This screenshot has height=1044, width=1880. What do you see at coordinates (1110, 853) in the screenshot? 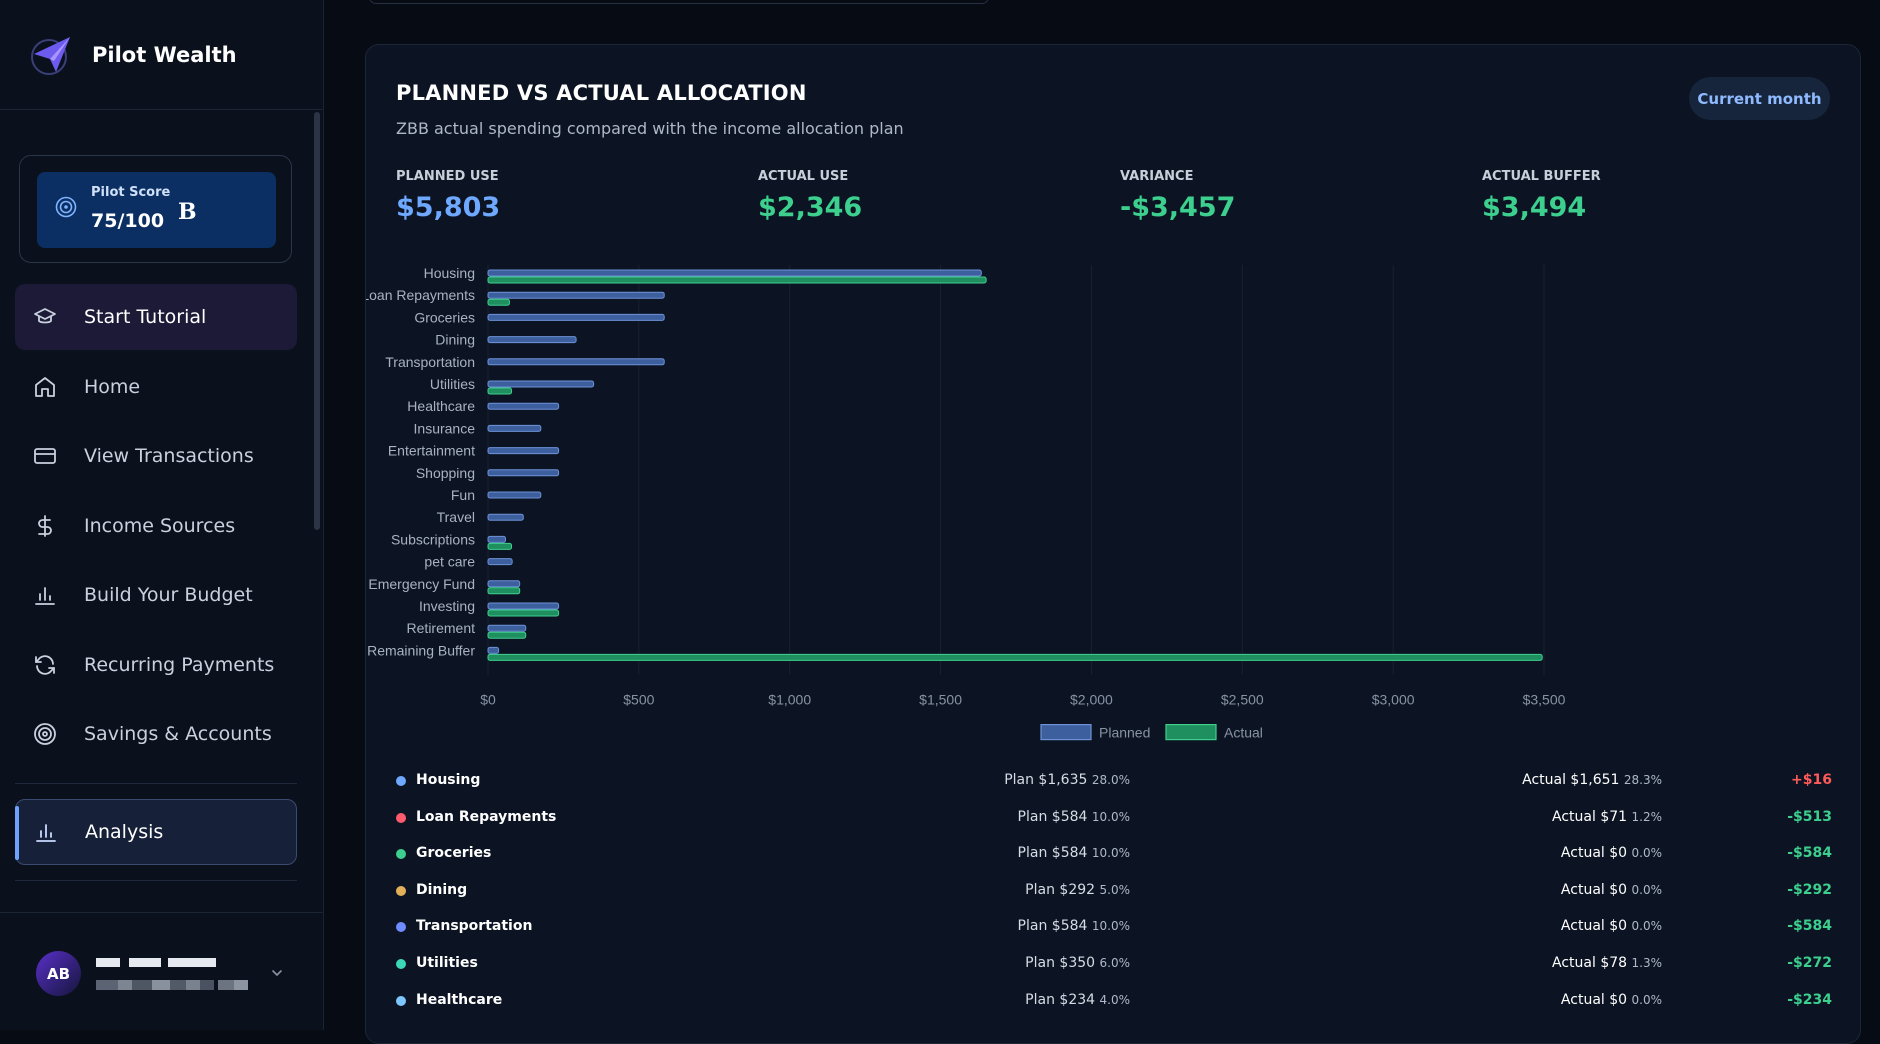
I see `plan-percent: 10.0%` at bounding box center [1110, 853].